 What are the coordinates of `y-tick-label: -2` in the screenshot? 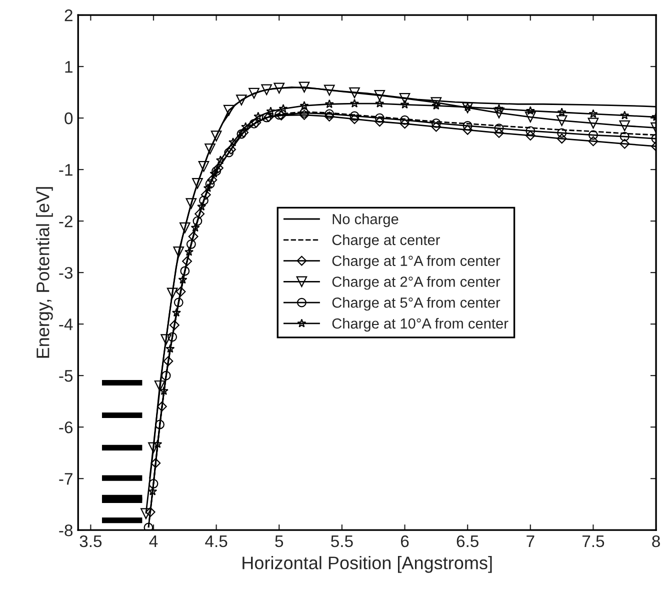 It's located at (65, 221).